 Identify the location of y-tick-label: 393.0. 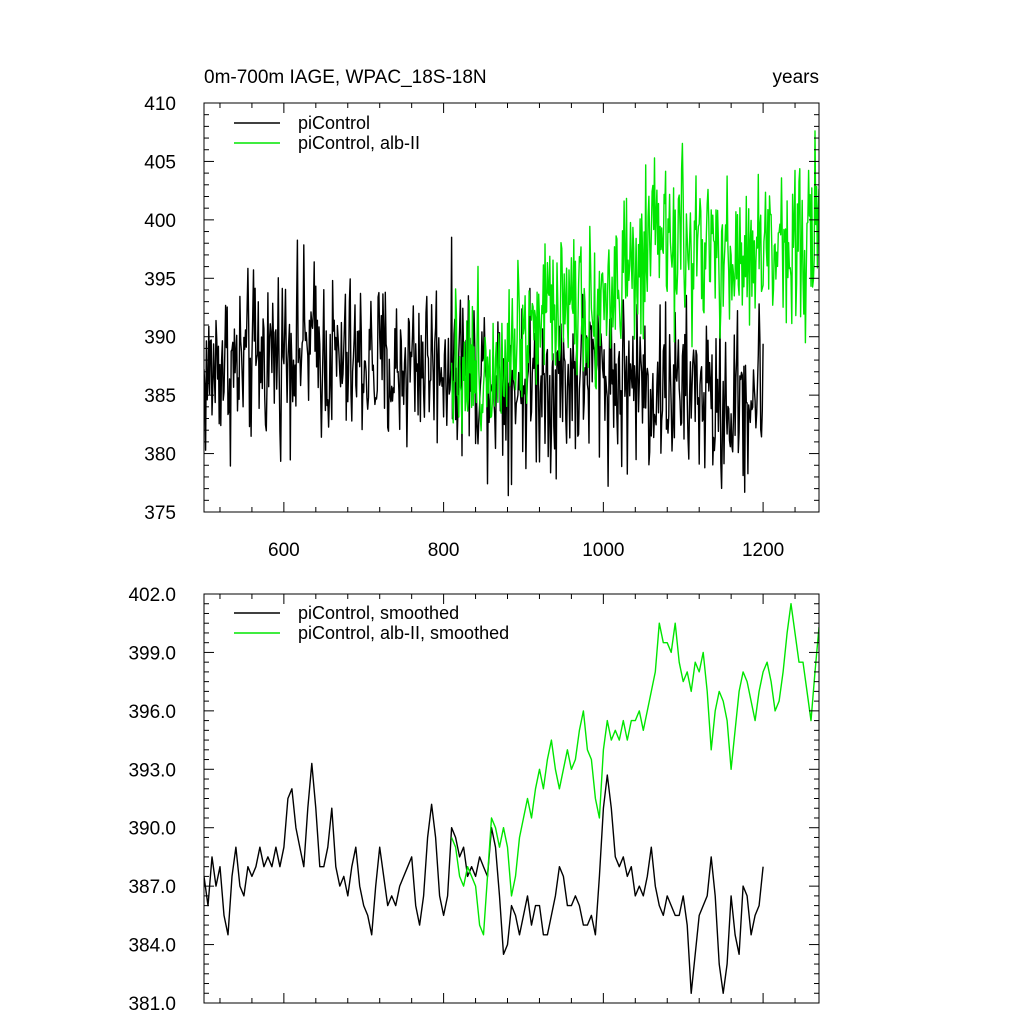
(152, 770).